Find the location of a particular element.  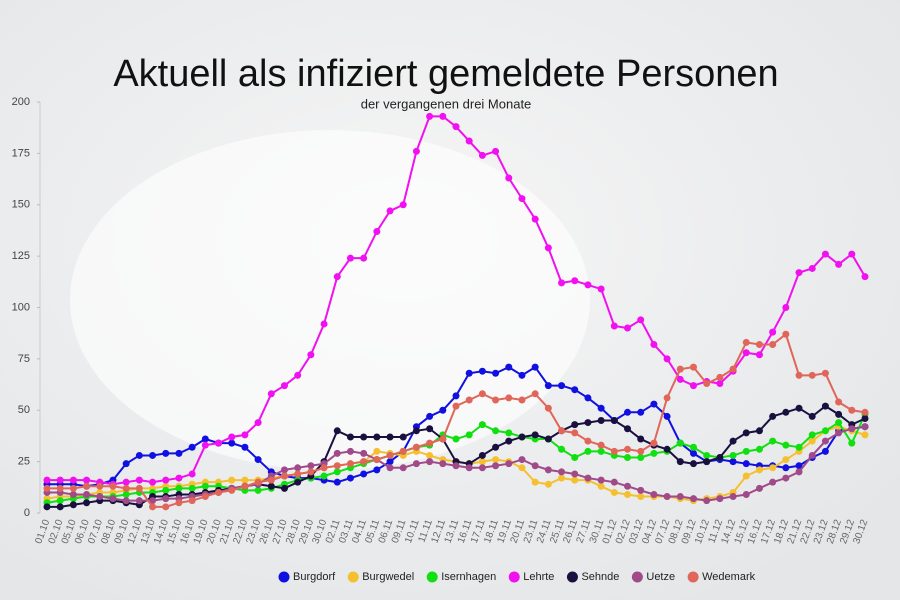

y-tick-label: 175 is located at coordinates (21, 153).